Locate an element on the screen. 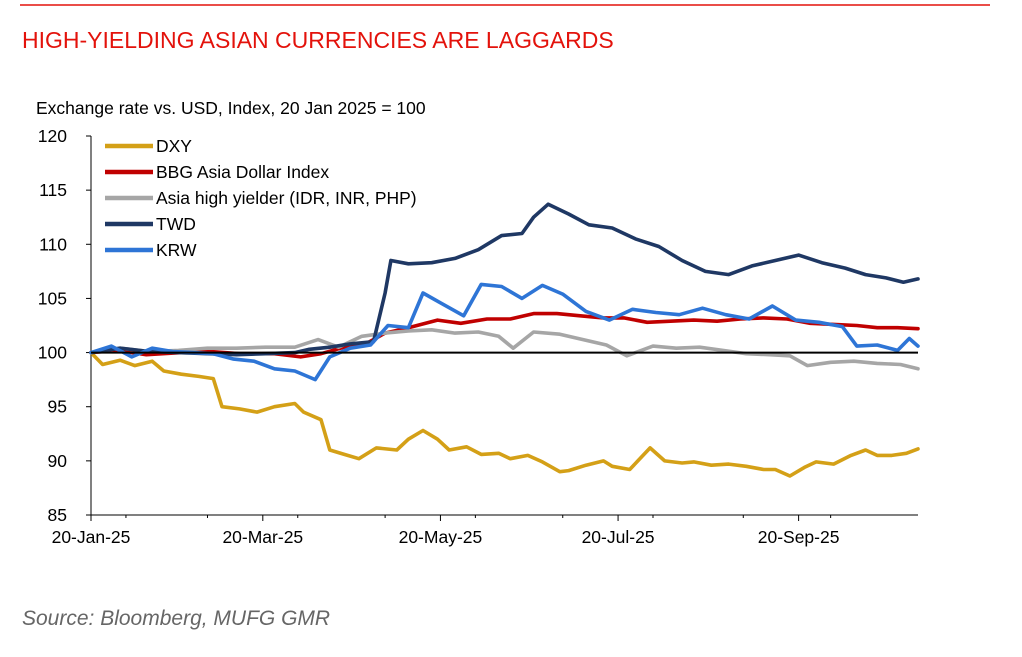  x-tick-label: 20-Mar-25 is located at coordinates (262, 537).